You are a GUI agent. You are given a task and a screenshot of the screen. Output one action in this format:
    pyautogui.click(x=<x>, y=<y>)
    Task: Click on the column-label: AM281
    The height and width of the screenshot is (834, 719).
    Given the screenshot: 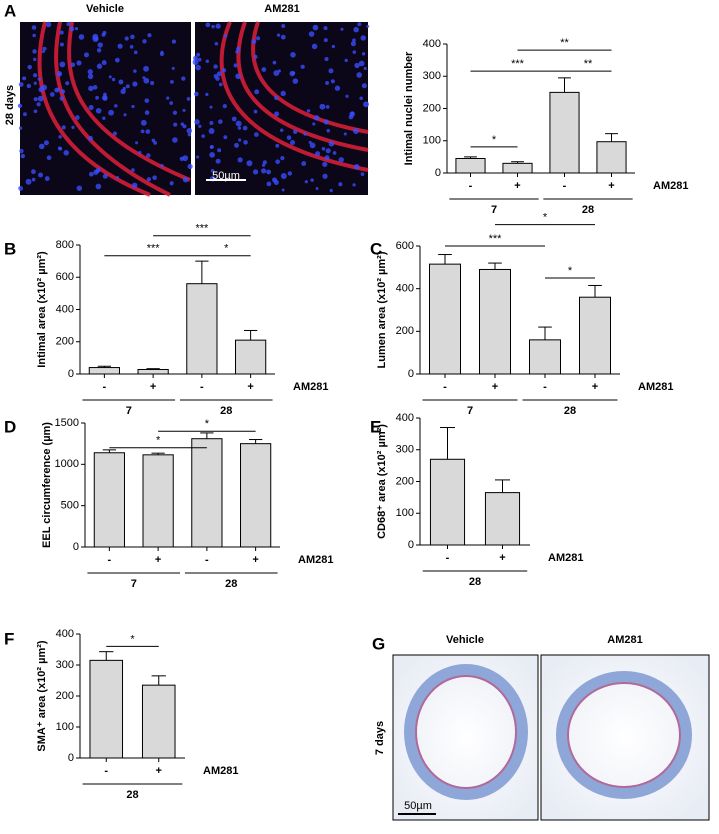 What is the action you would take?
    pyautogui.click(x=624, y=640)
    